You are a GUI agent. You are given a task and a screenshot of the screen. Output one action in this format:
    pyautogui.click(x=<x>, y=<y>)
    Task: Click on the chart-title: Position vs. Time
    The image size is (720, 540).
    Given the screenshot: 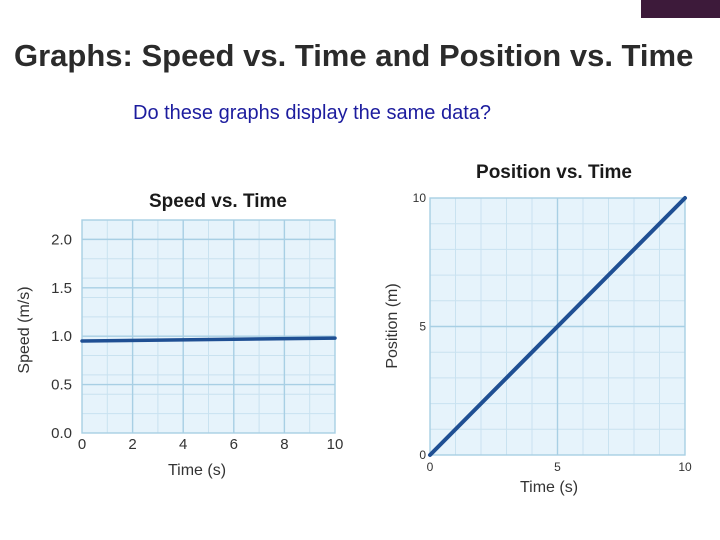 What is the action you would take?
    pyautogui.click(x=554, y=172)
    